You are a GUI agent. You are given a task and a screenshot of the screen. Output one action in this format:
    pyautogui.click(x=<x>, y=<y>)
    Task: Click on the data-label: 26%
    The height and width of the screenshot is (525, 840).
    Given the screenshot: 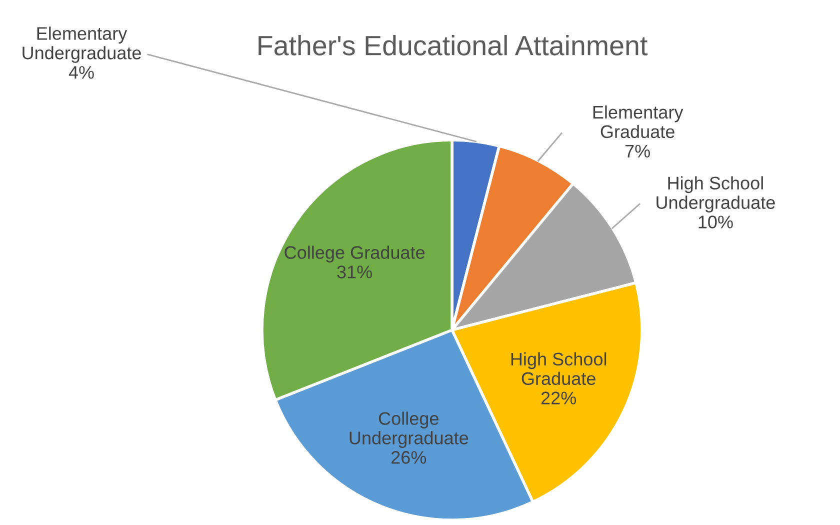 What is the action you would take?
    pyautogui.click(x=408, y=457)
    